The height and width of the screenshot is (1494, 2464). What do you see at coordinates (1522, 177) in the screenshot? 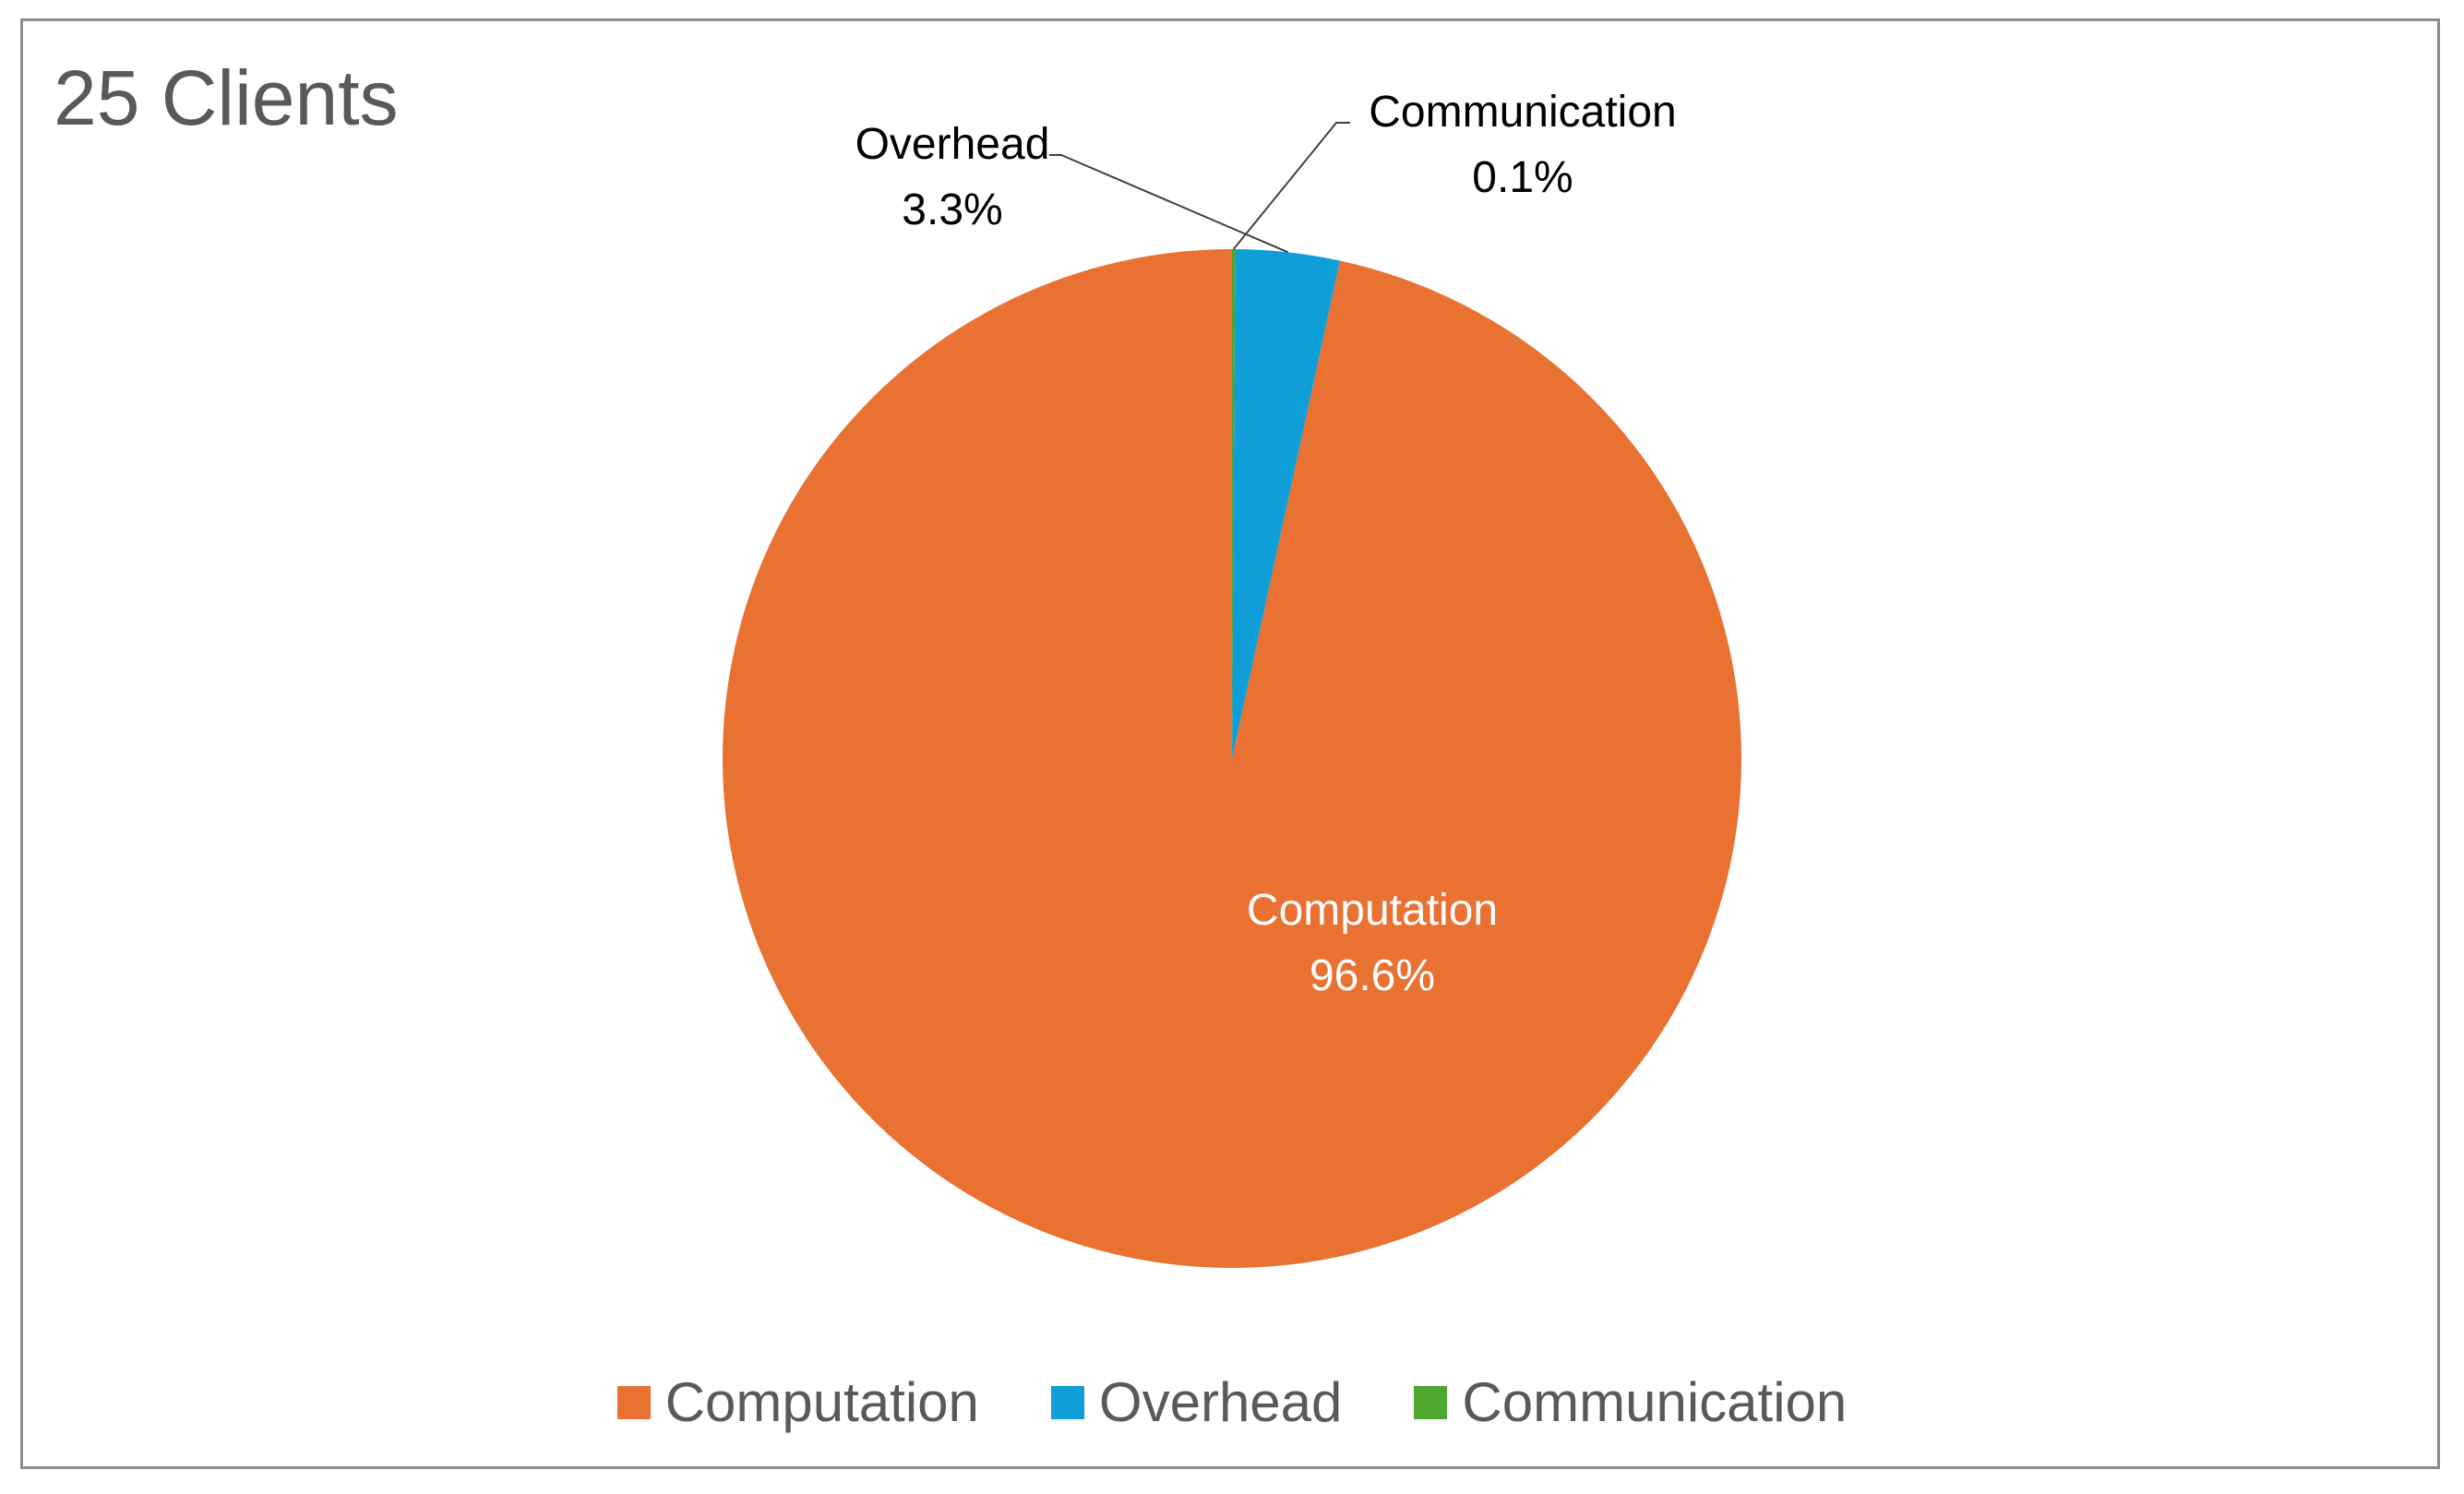
I see `data-label-communication-value: 0.1%` at bounding box center [1522, 177].